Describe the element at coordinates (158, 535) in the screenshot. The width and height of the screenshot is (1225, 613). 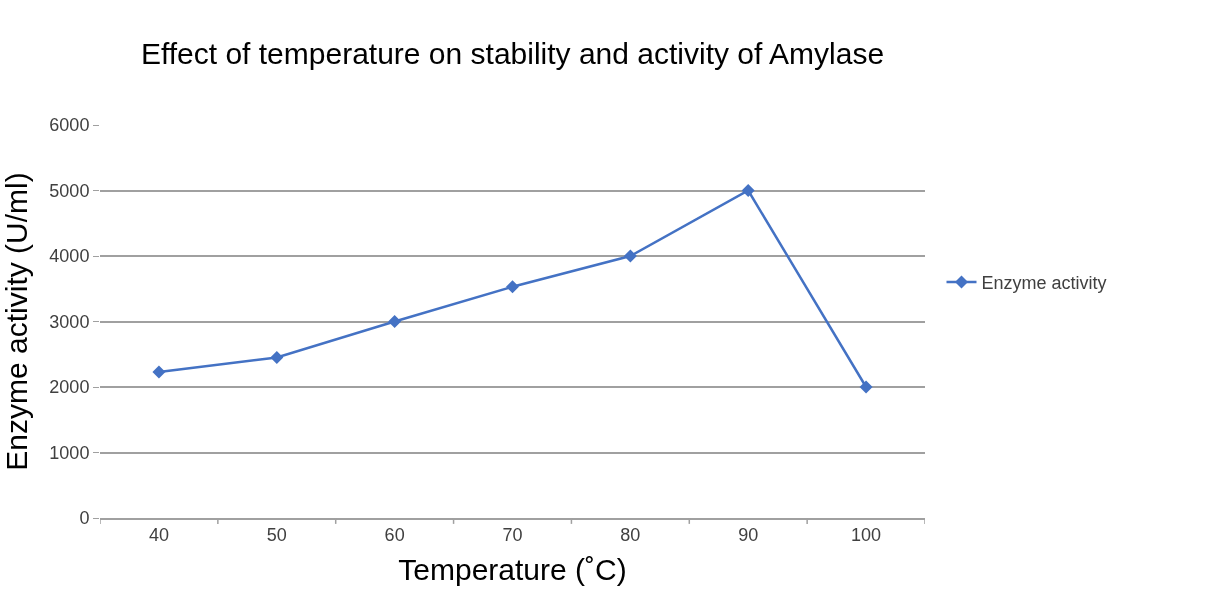
I see `x-tick-label: 40` at that location.